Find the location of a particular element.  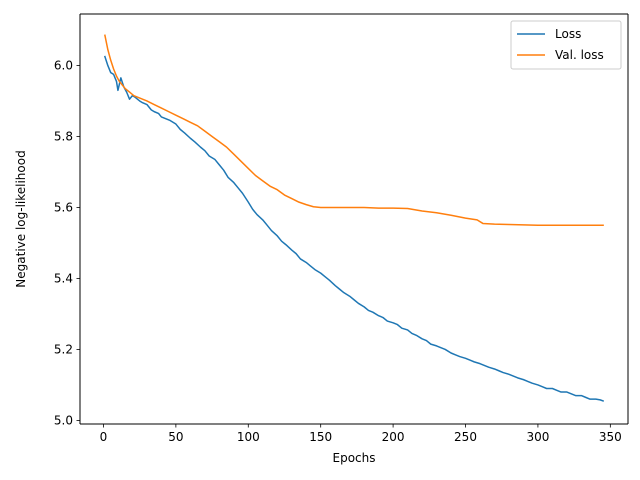

y-tick-label: 5.8 is located at coordinates (63, 136).